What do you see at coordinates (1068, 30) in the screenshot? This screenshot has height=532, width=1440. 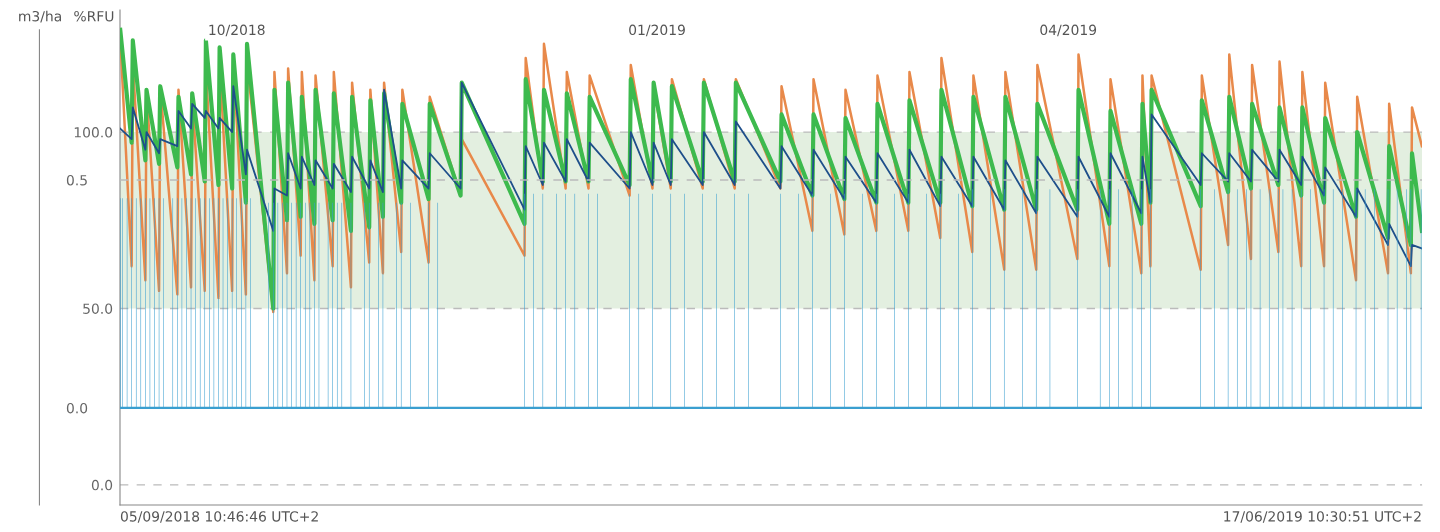 I see `x-tick-label: 04/2019` at bounding box center [1068, 30].